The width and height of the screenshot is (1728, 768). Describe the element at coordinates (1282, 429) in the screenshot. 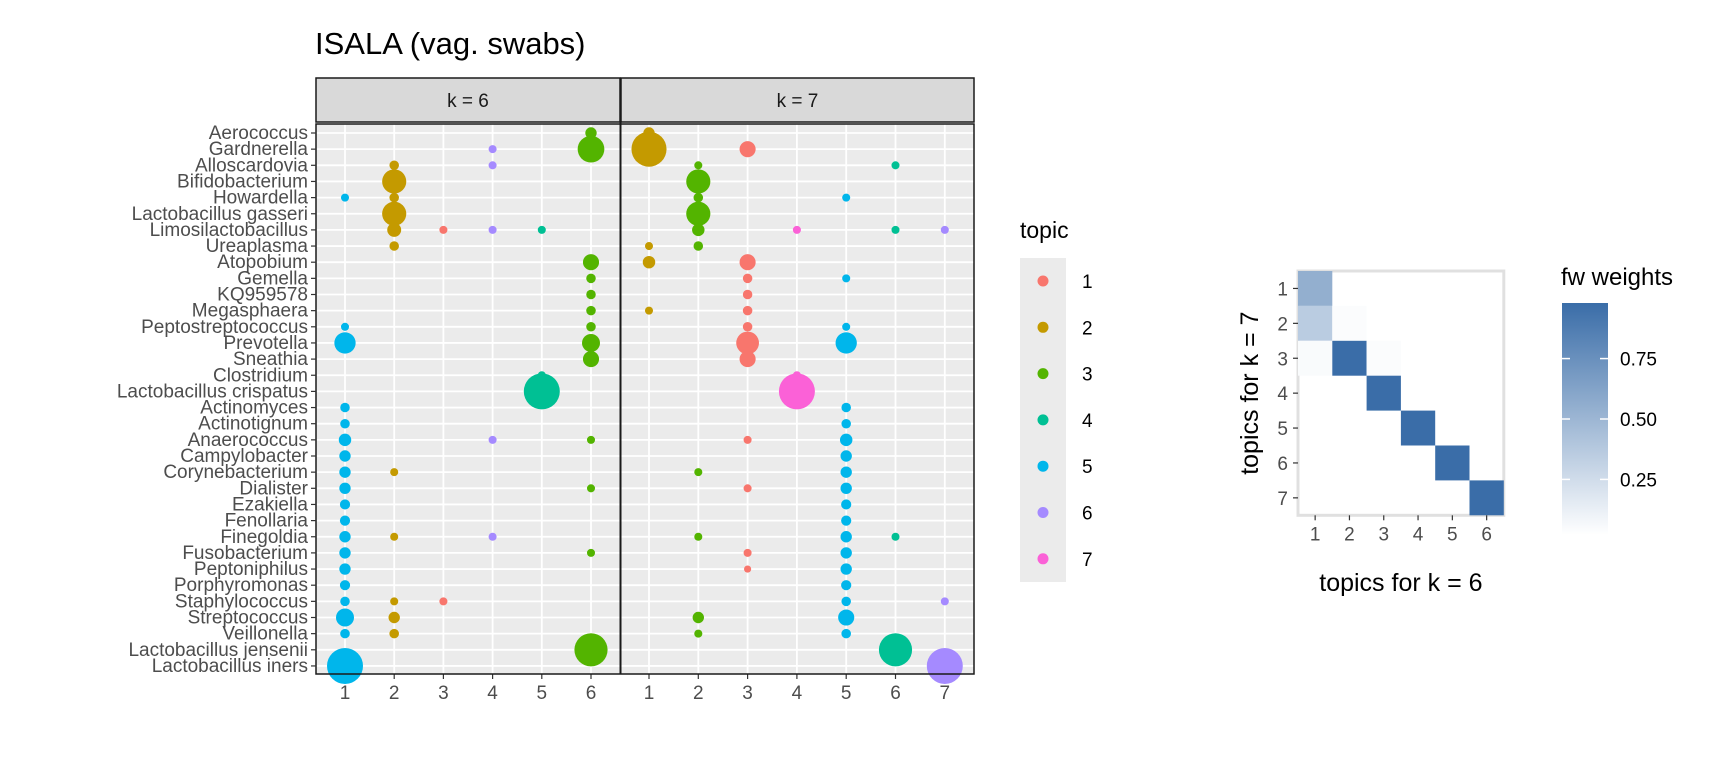

I see `y-tick-label: 5` at that location.